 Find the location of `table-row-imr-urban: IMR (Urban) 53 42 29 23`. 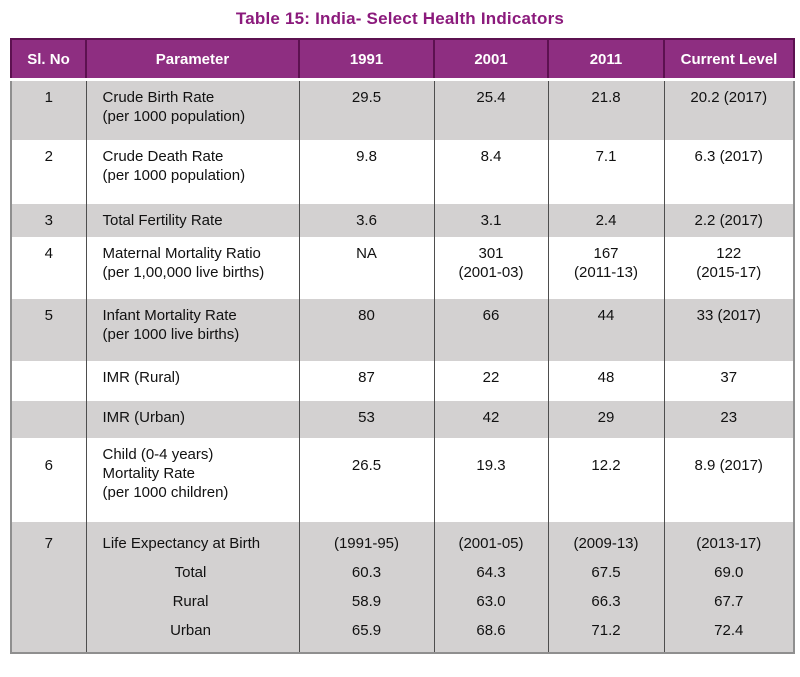

table-row-imr-urban: IMR (Urban) 53 42 29 23 is located at coordinates (402, 419).